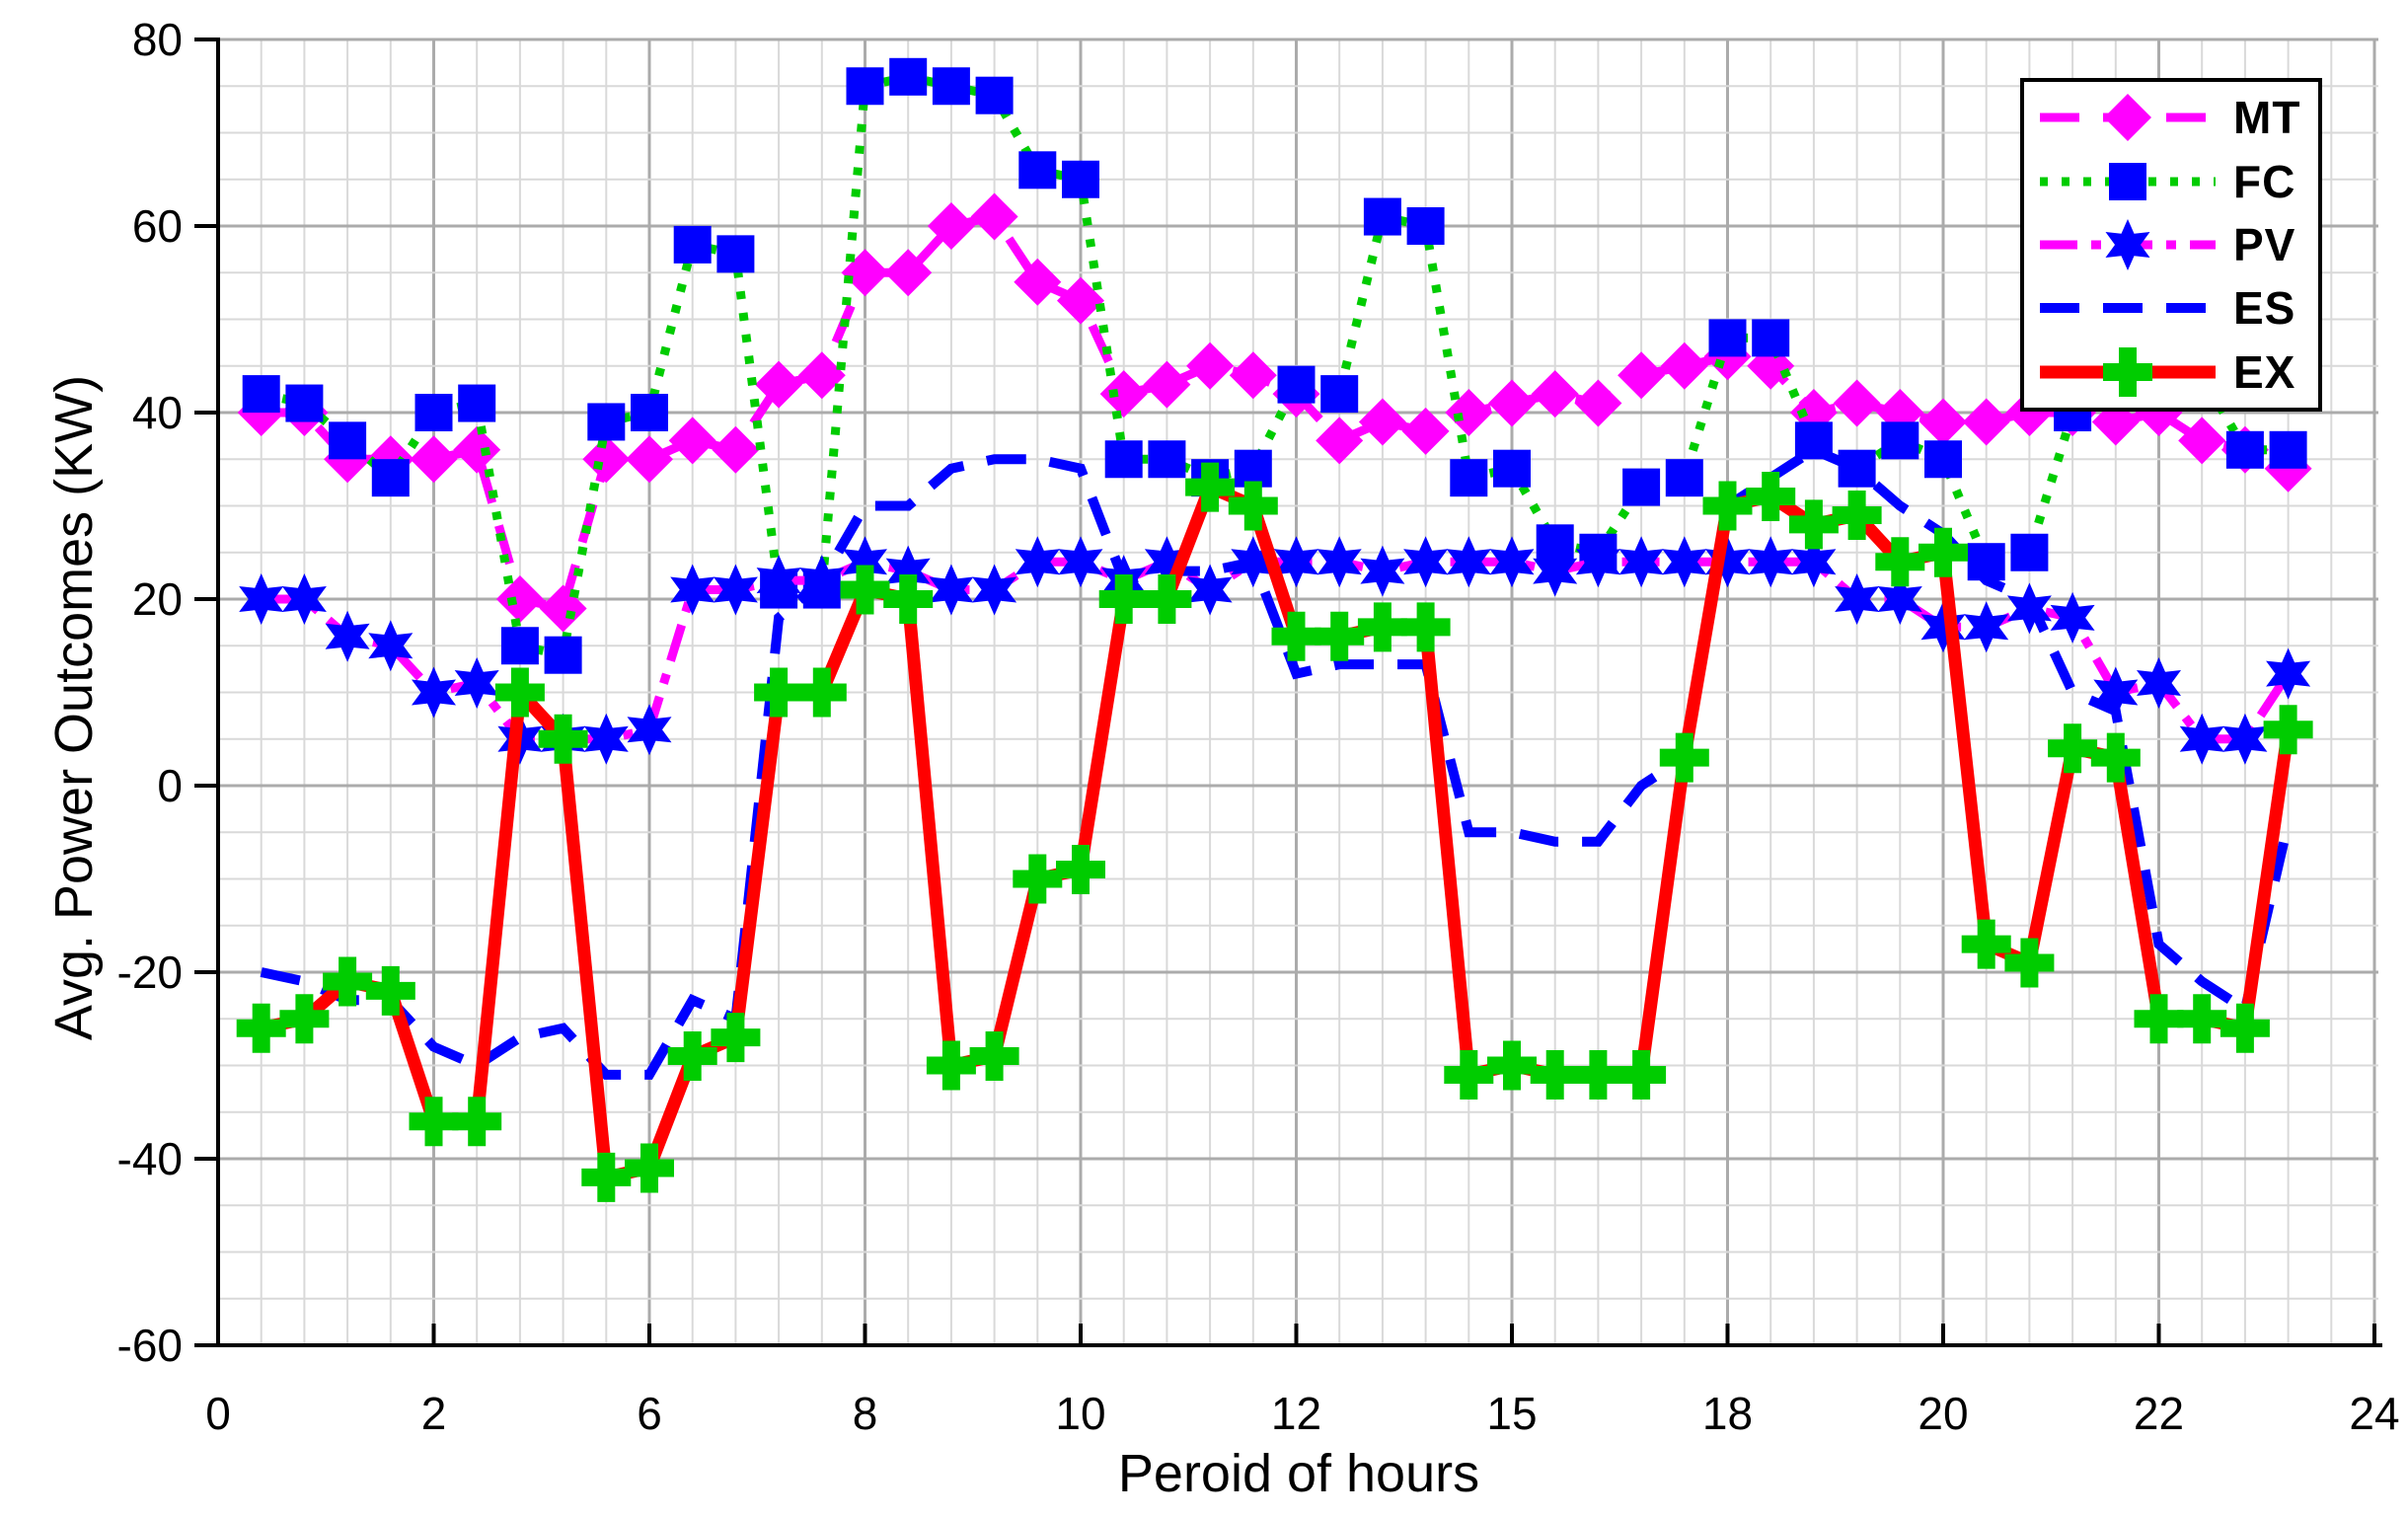 Image resolution: width=2408 pixels, height=1518 pixels. I want to click on y-tick-label: -20, so click(150, 972).